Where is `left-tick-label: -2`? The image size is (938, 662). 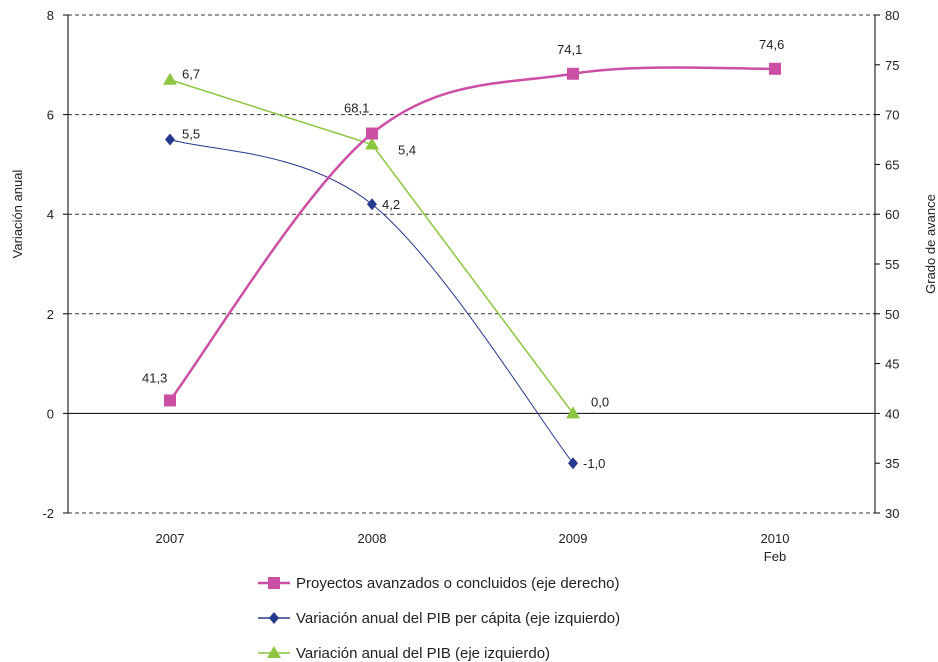
left-tick-label: -2 is located at coordinates (48, 513).